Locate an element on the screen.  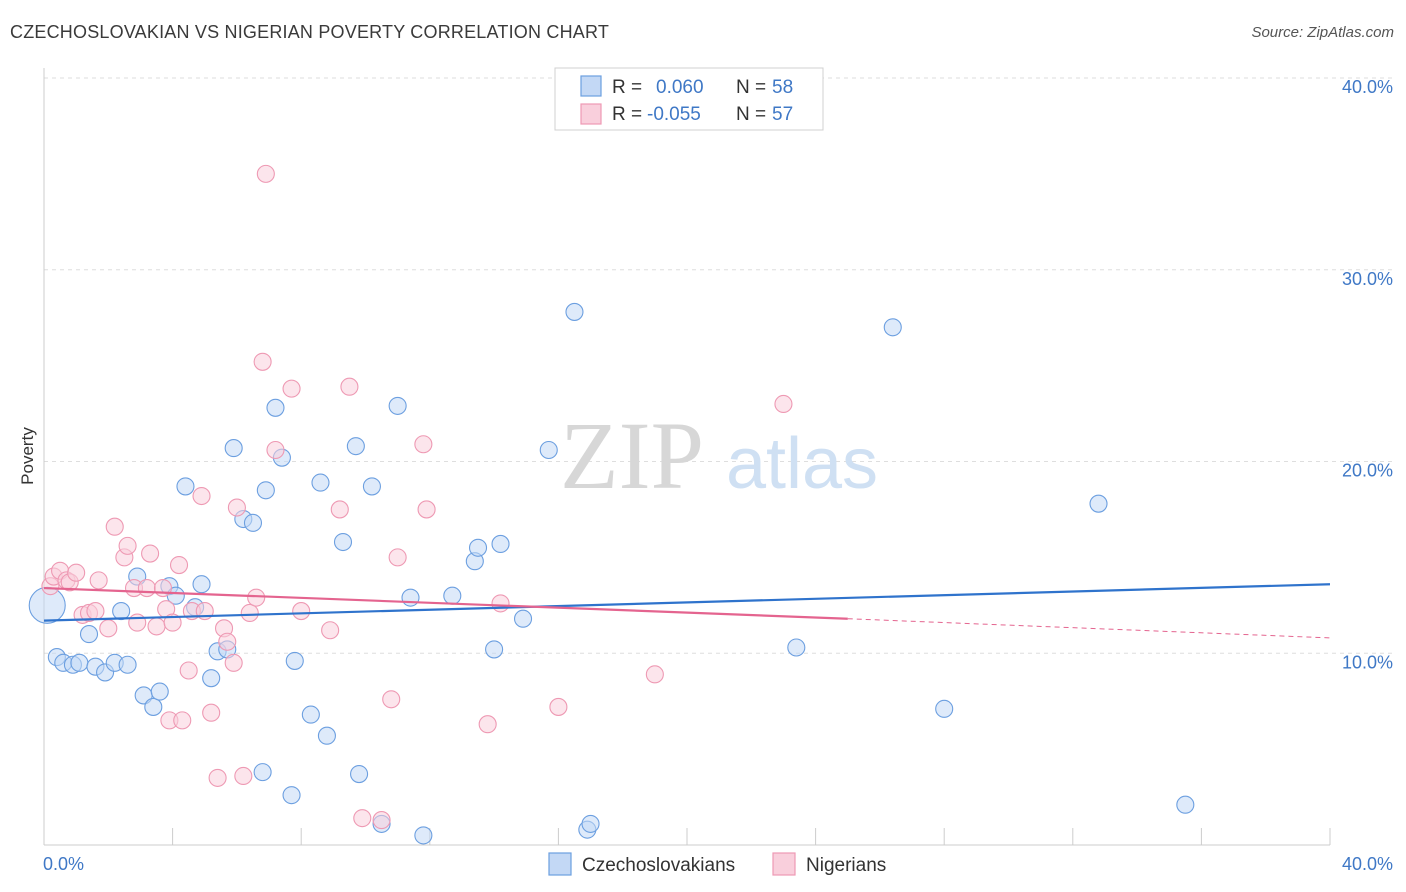
y-tick-label: 20.0% is located at coordinates (1367, 471).